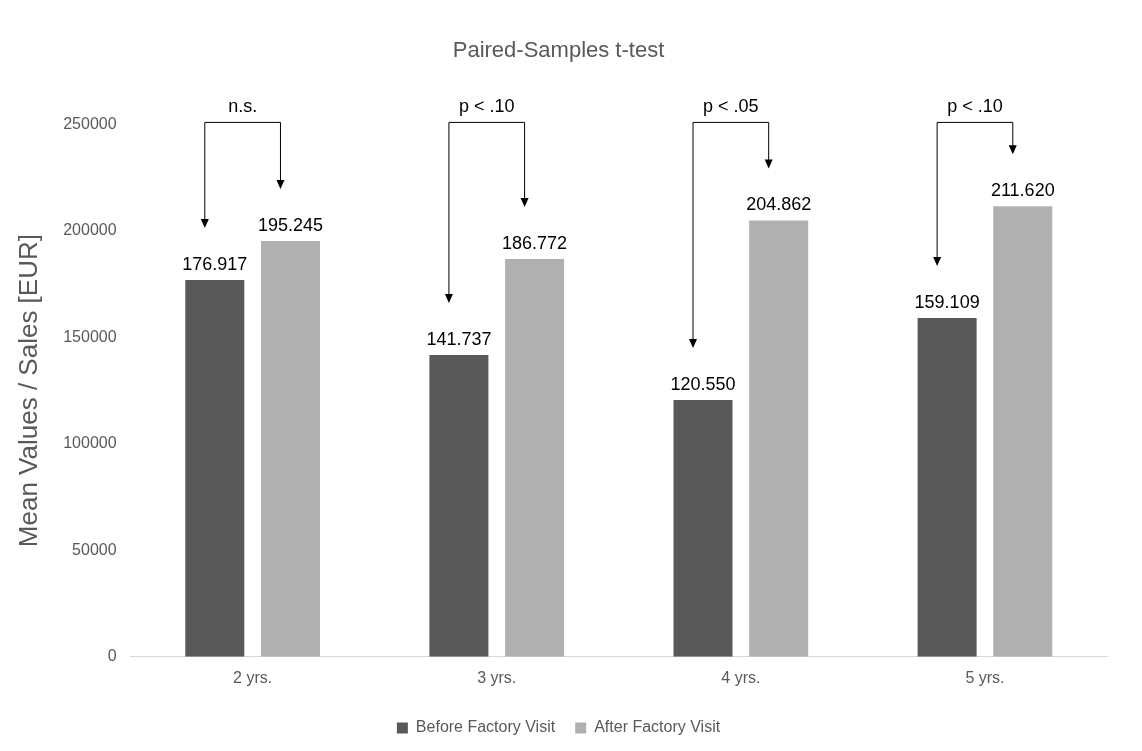 This screenshot has width=1142, height=751. Describe the element at coordinates (90, 336) in the screenshot. I see `y-tick-label: 150000` at that location.